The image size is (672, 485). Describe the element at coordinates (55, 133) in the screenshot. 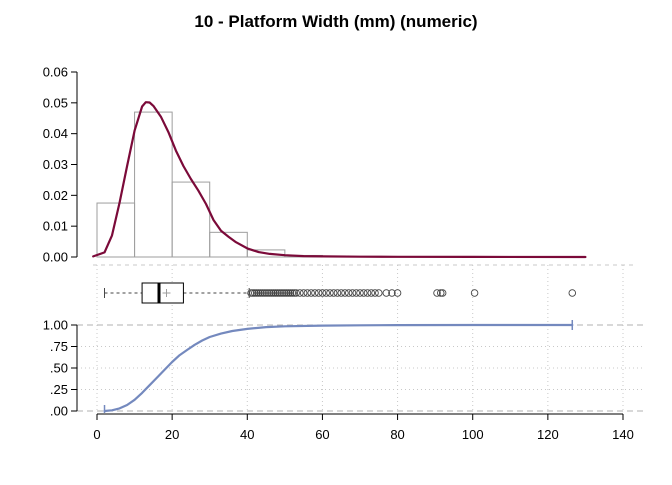

I see `histogram-y-tick-label: 0.04` at that location.